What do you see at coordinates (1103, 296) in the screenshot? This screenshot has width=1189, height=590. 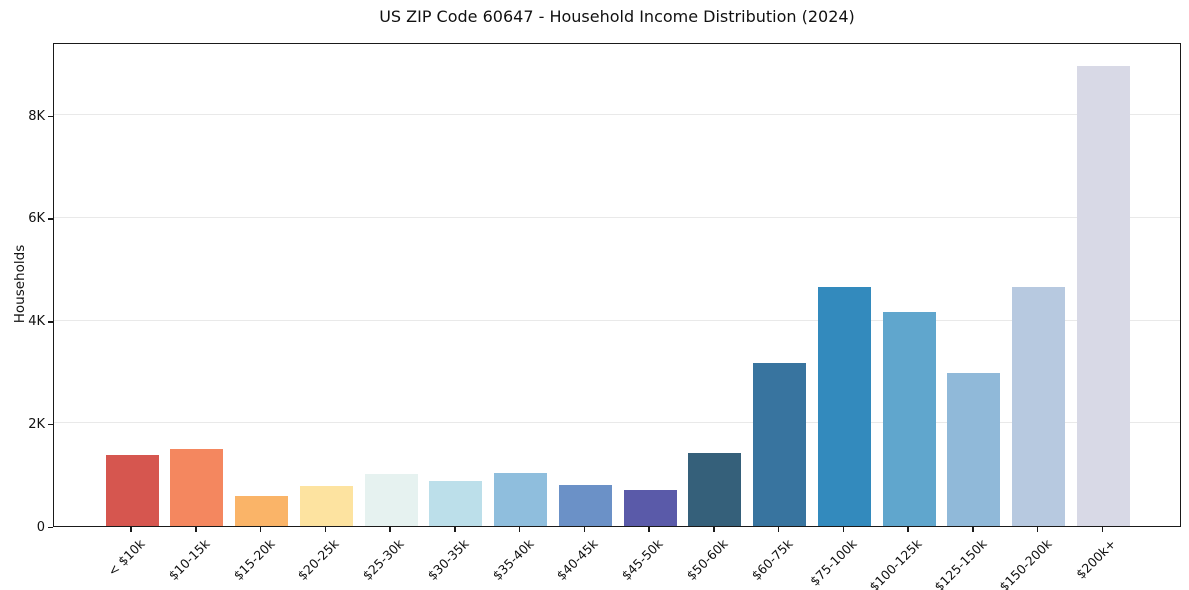 I see `bar-$200k+` at bounding box center [1103, 296].